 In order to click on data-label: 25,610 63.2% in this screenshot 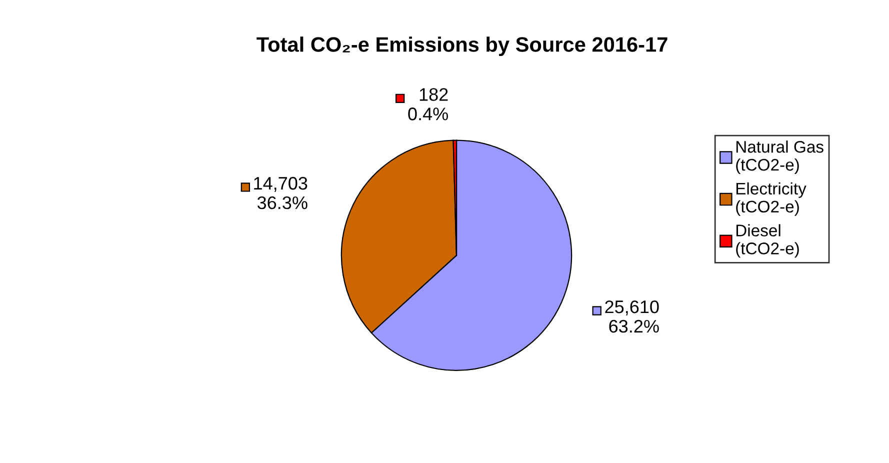, I will do `click(632, 316)`.